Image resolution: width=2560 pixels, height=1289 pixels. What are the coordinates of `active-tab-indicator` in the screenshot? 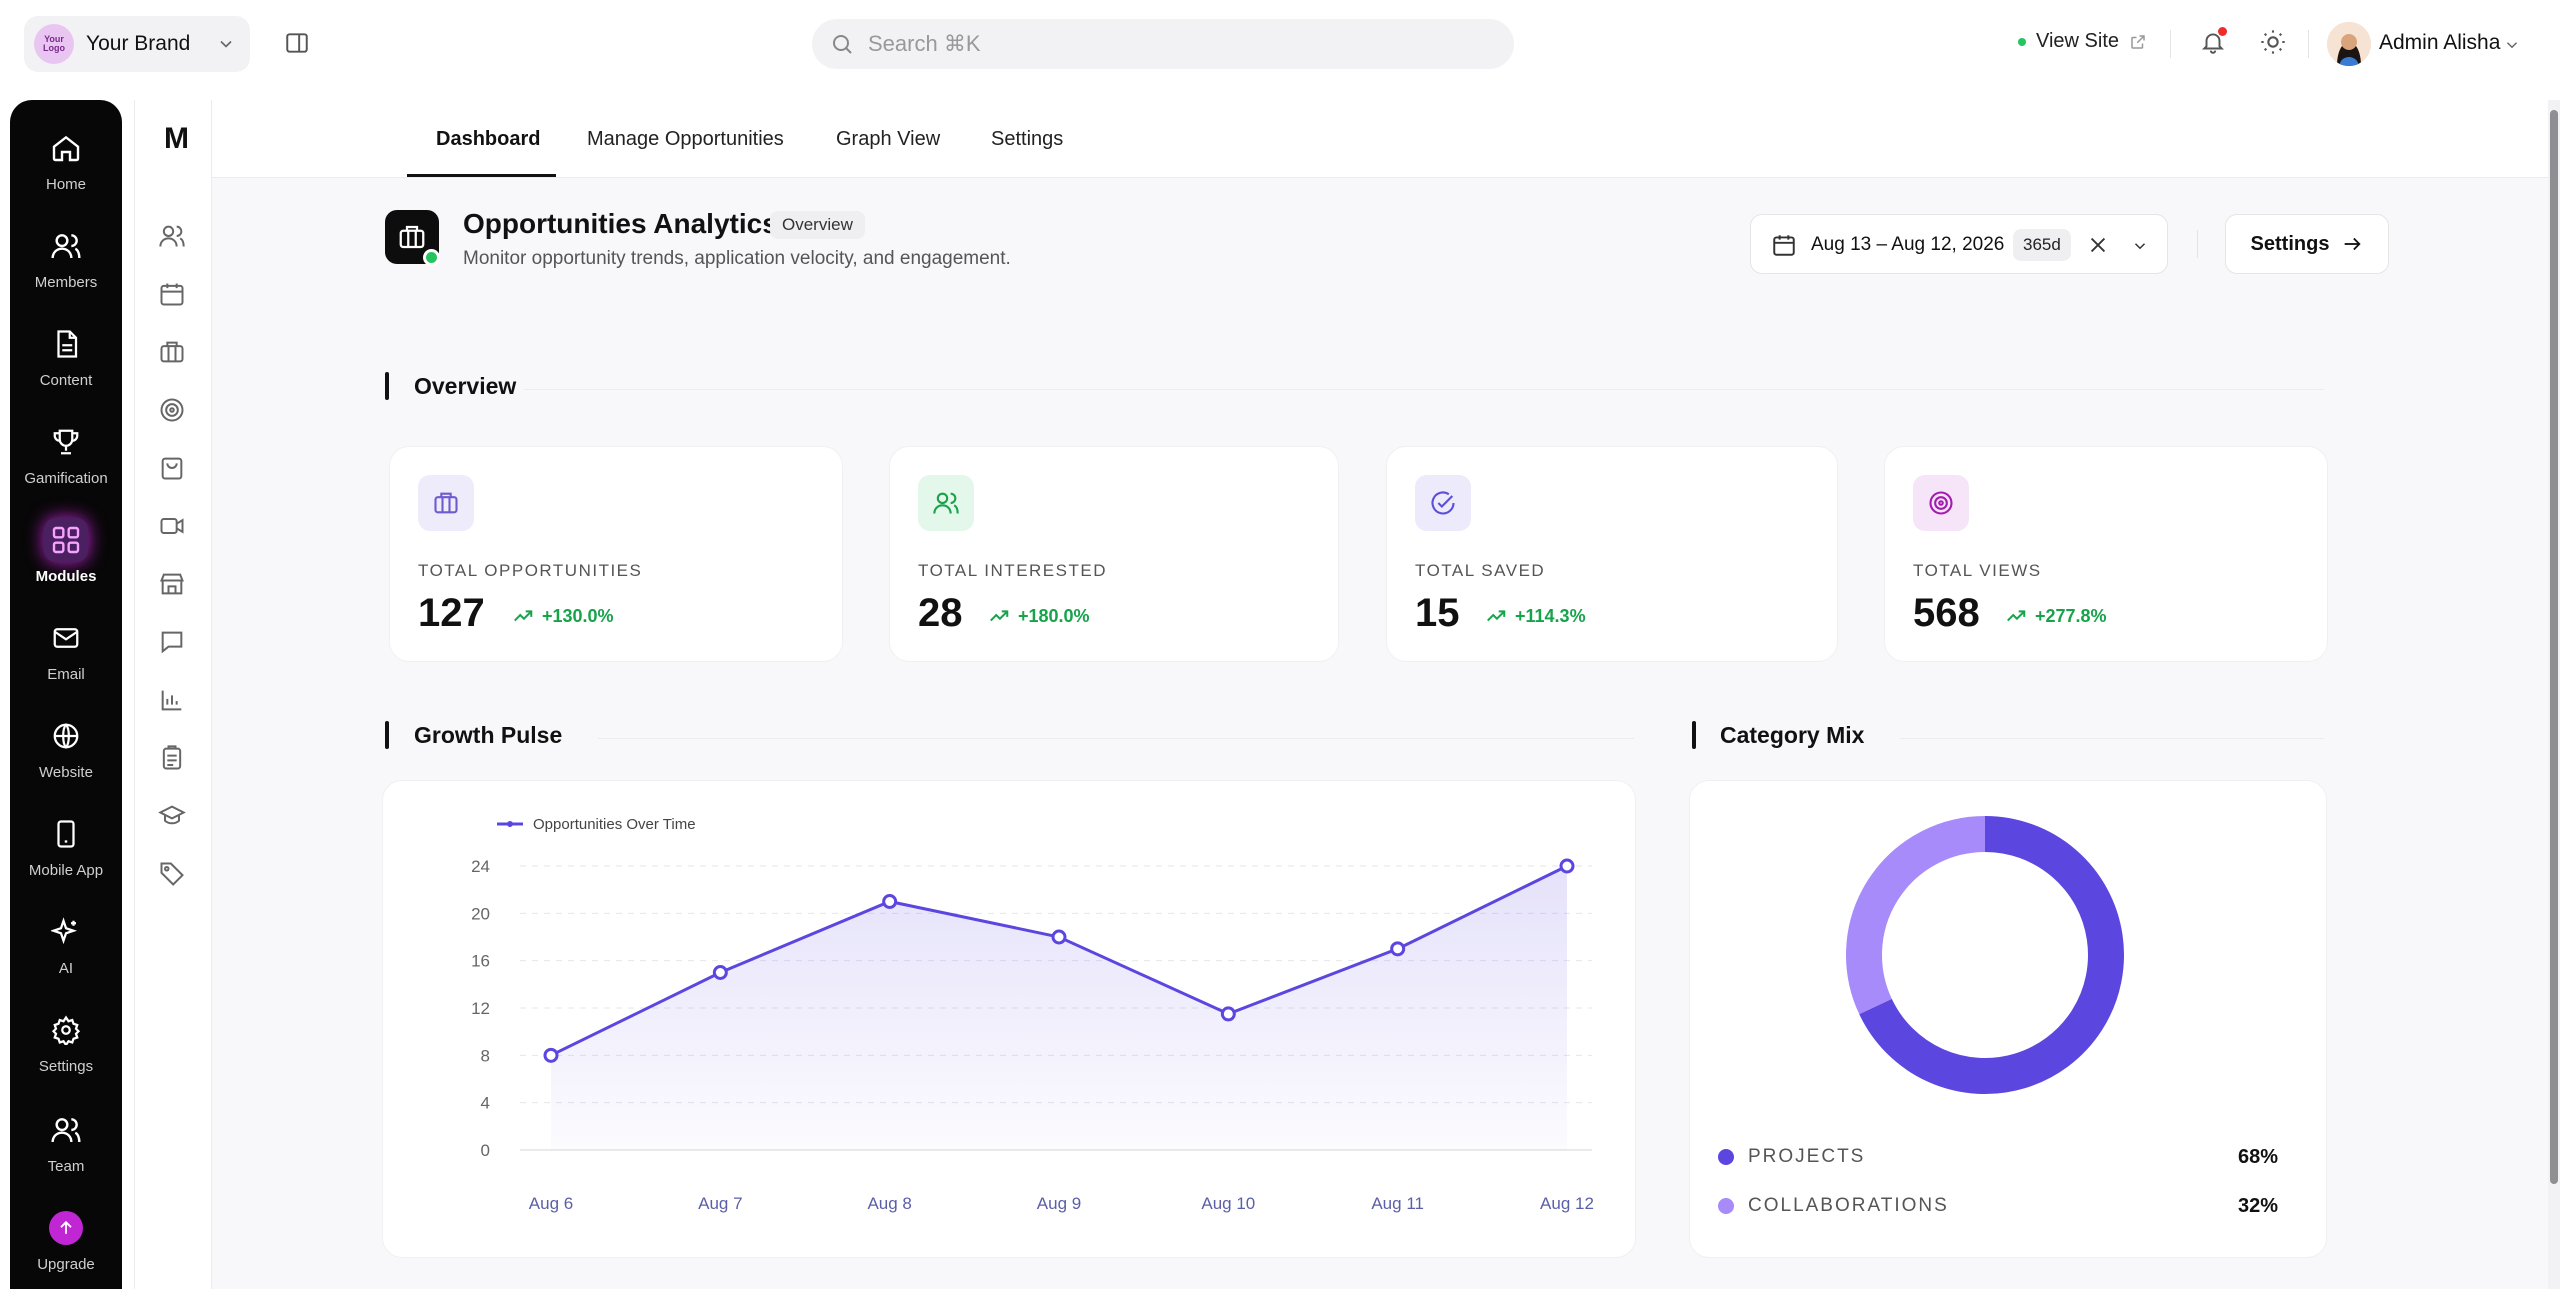 It's located at (481, 175).